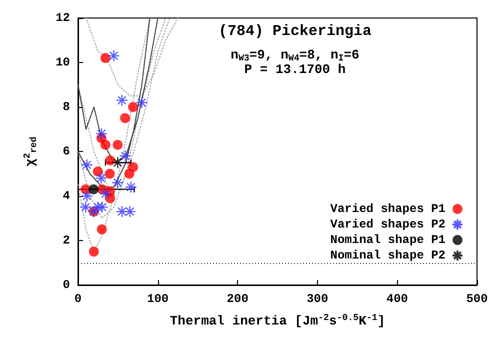  Describe the element at coordinates (388, 240) in the screenshot. I see `legend-label: Nominal shape P1` at that location.